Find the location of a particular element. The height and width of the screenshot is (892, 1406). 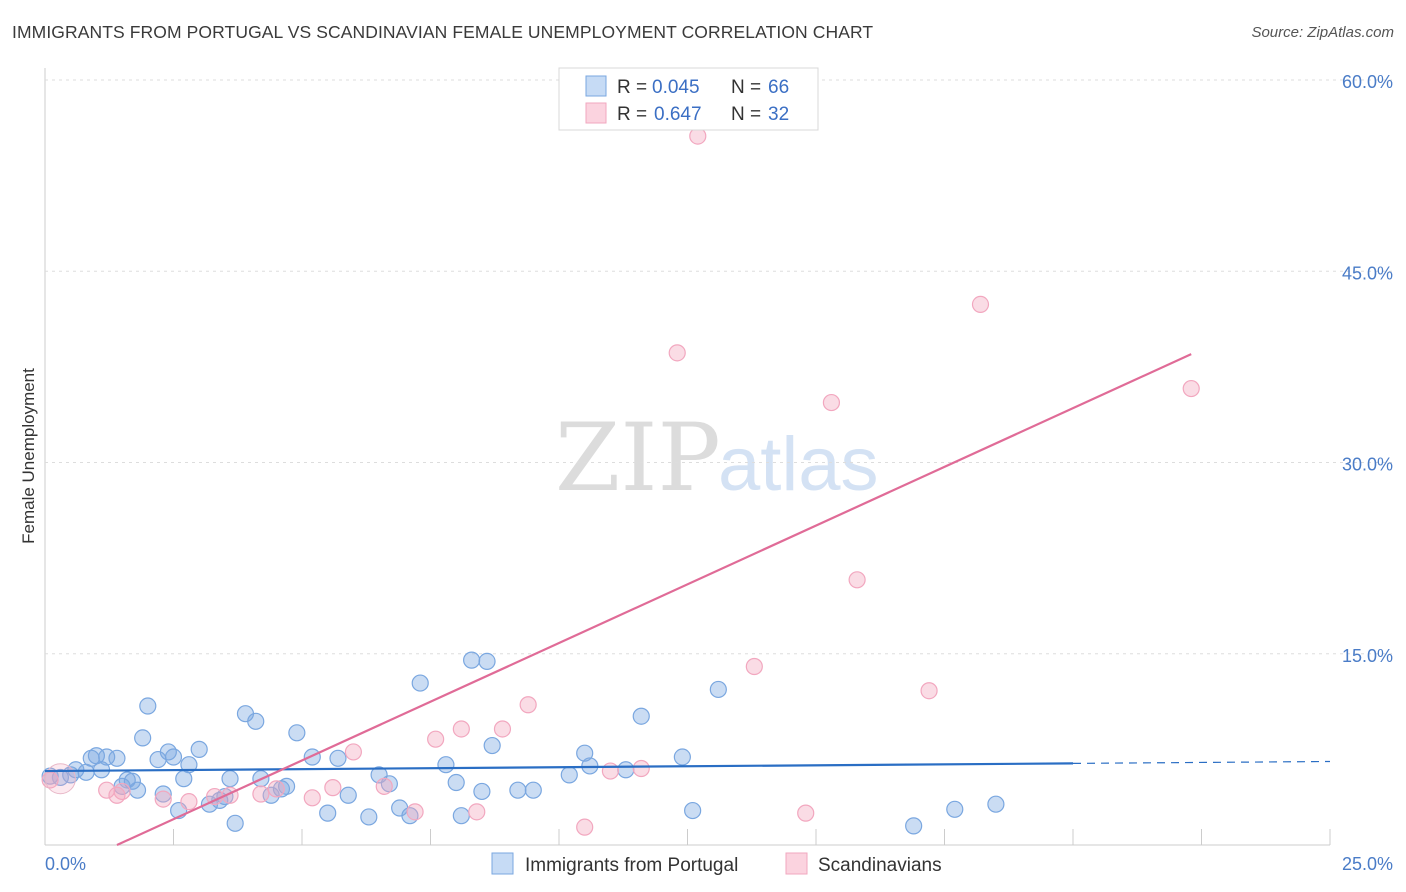

legend-n-scandinavians: 32 is located at coordinates (778, 114).